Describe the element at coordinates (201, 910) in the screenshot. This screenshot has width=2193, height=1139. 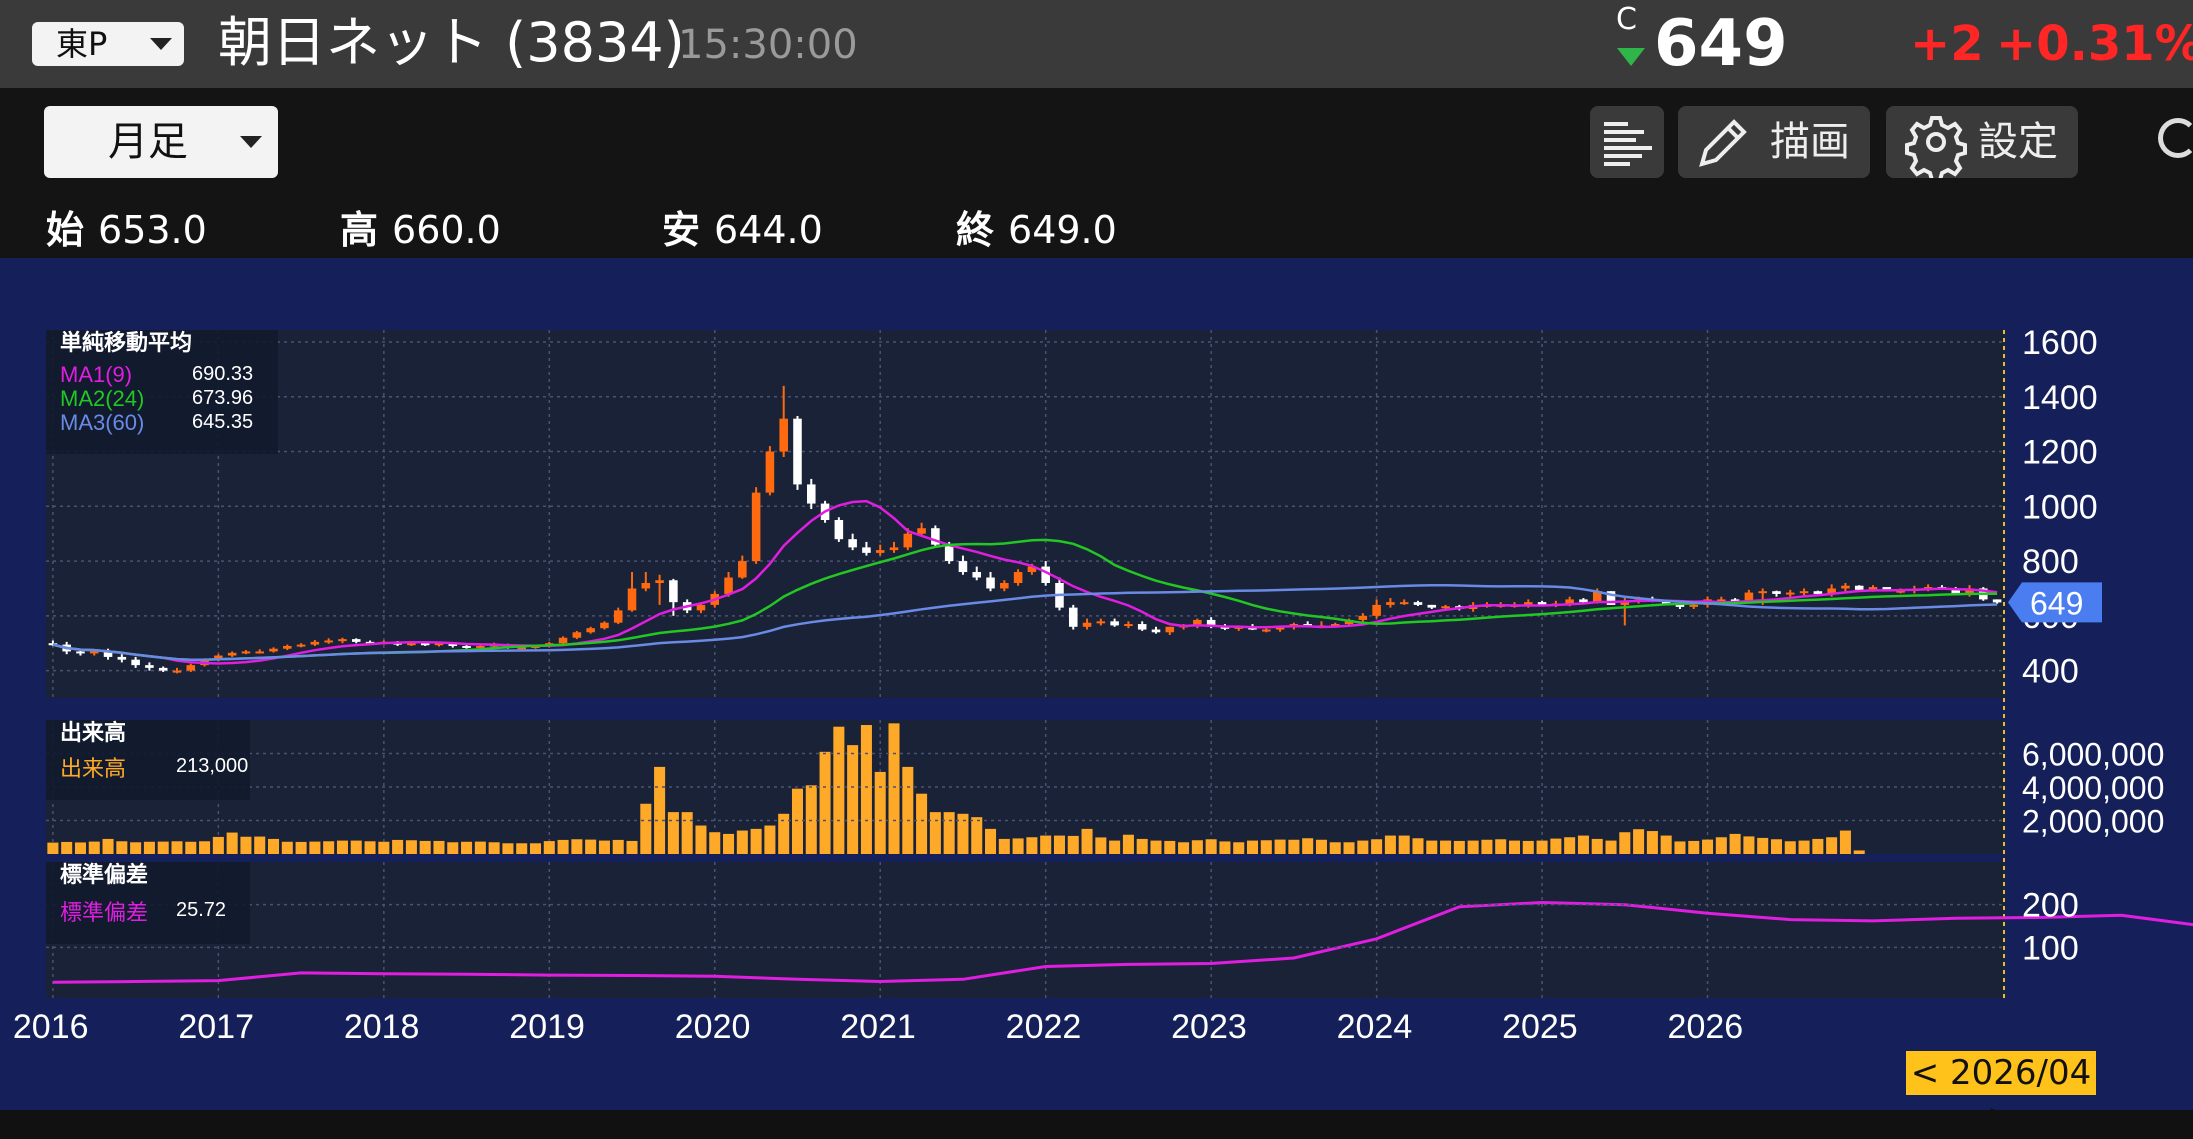
I see `stddev-legend-value: 25.72` at that location.